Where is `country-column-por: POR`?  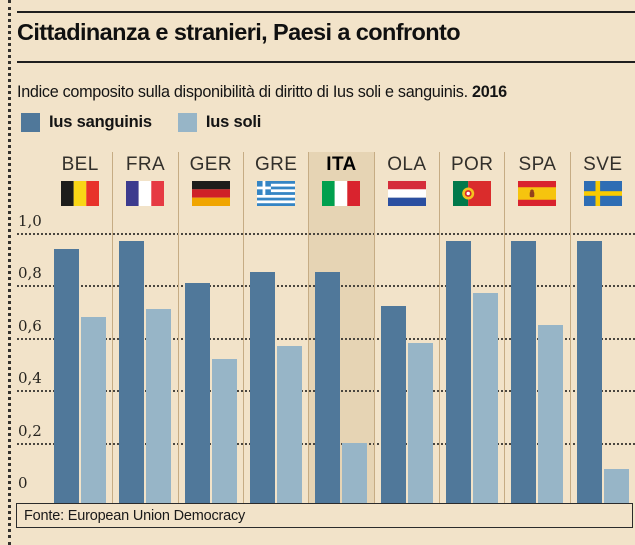 country-column-por: POR is located at coordinates (471, 327).